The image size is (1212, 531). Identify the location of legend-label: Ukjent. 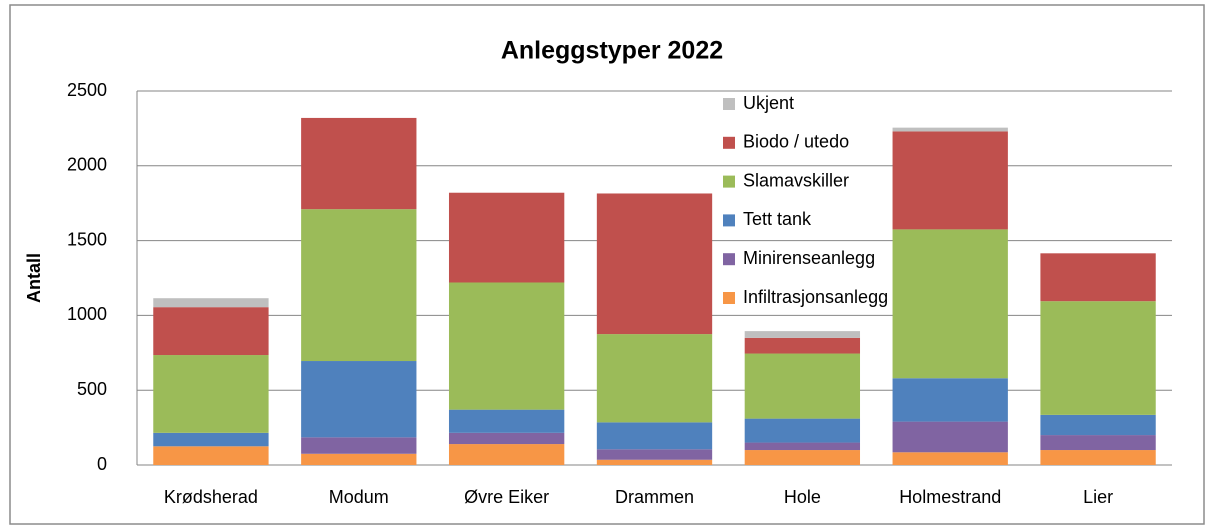
(768, 103).